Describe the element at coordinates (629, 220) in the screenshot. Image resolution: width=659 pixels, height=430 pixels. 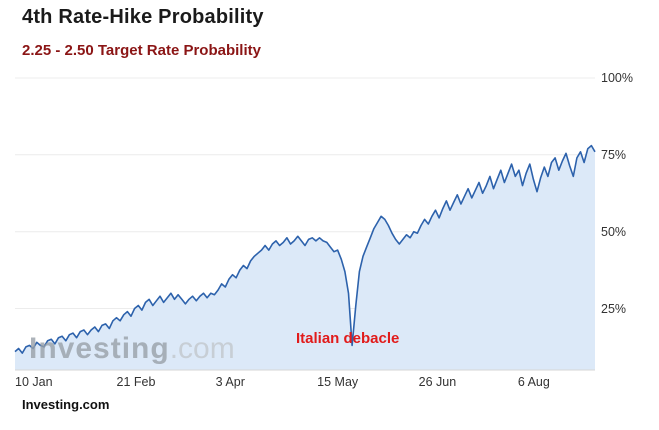
I see `y-axis: 100% 75% 50% 25%` at that location.